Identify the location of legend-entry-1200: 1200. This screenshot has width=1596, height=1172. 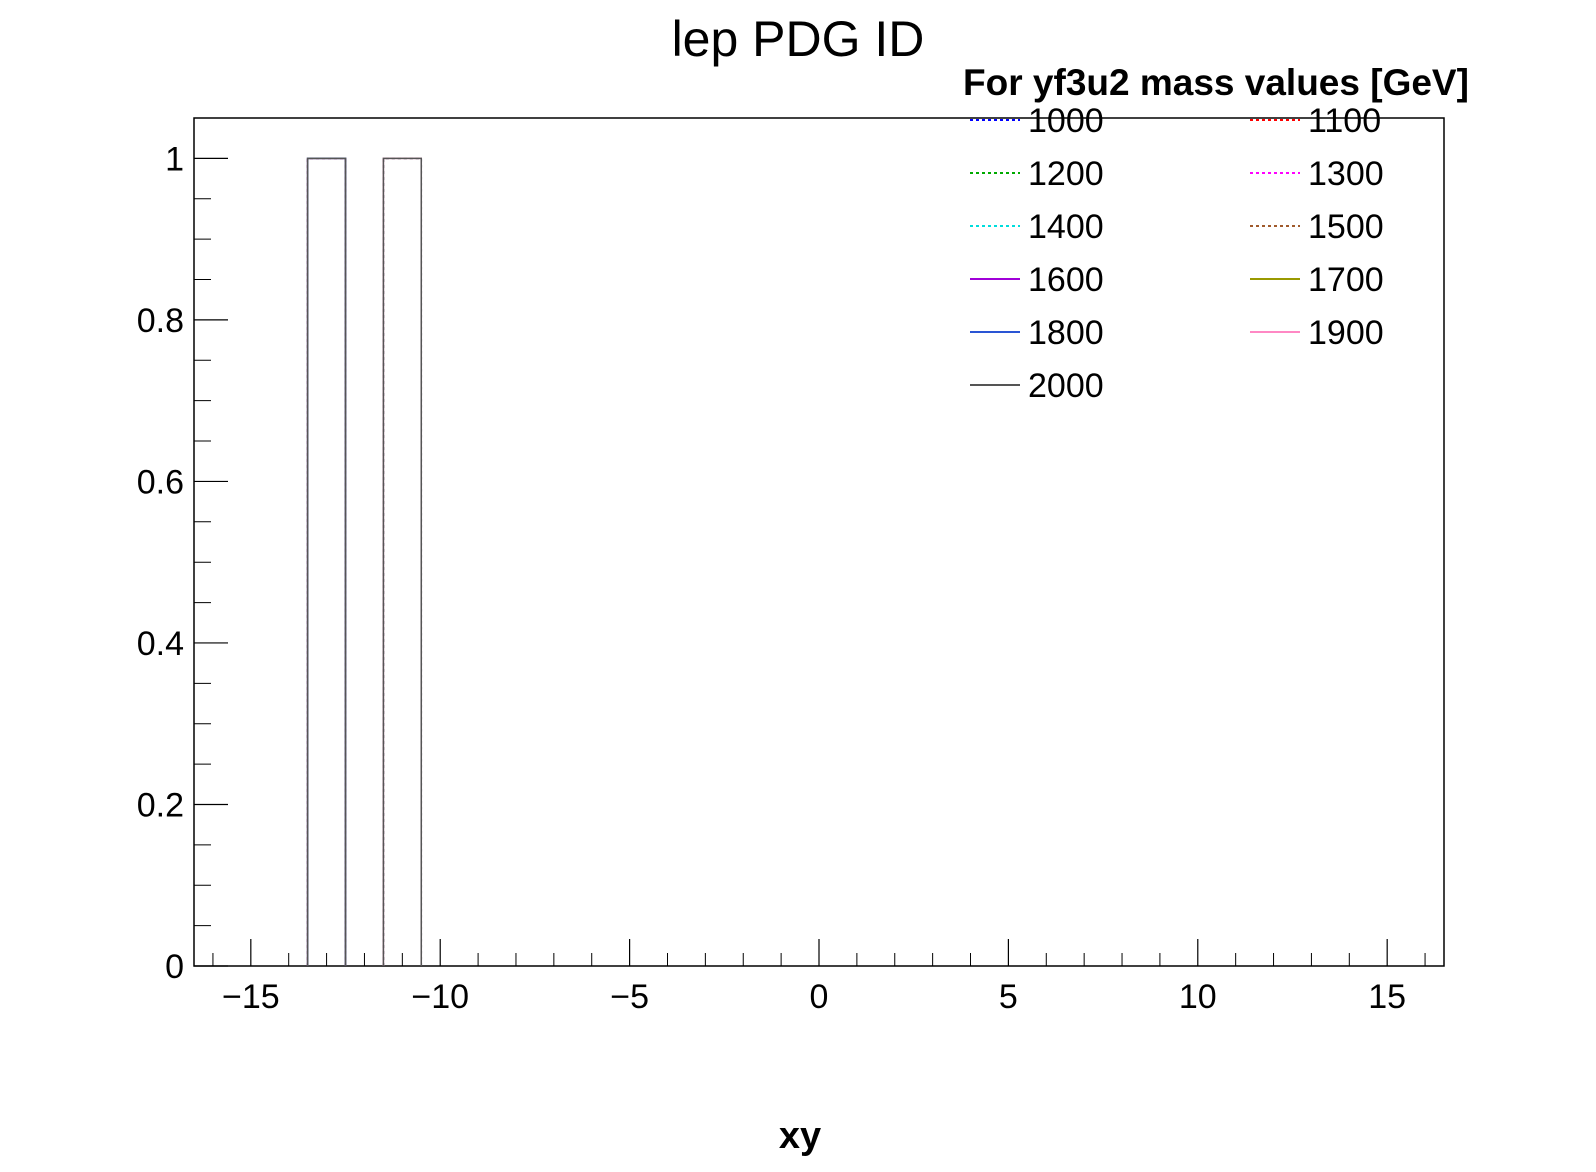
(1037, 174).